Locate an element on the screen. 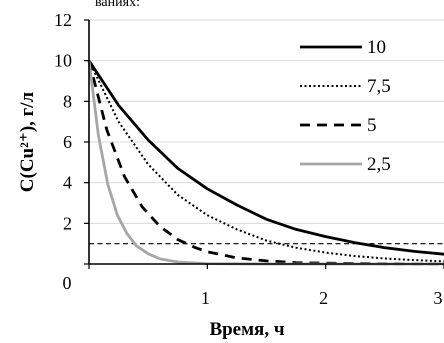 The width and height of the screenshot is (444, 343). y-tick-label-2: 2 is located at coordinates (67, 223).